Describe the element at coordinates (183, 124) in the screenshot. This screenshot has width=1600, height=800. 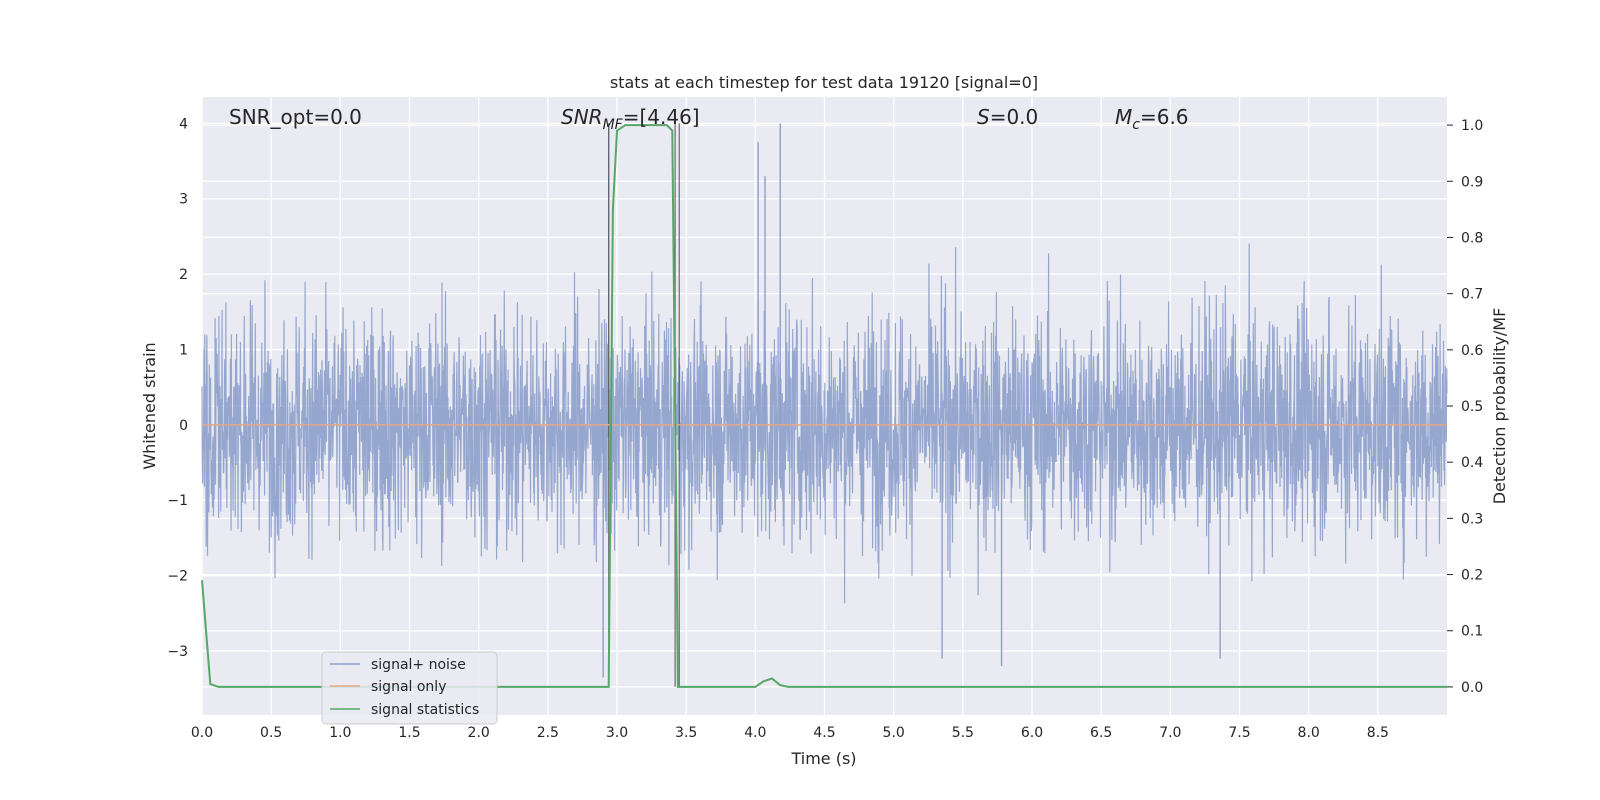
I see `y-tick-label-left: 4` at that location.